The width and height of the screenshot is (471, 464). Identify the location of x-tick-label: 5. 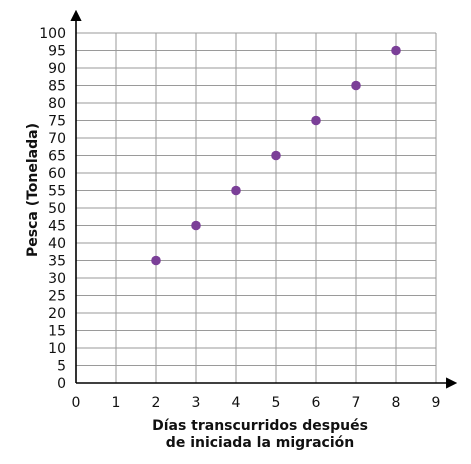
(276, 403).